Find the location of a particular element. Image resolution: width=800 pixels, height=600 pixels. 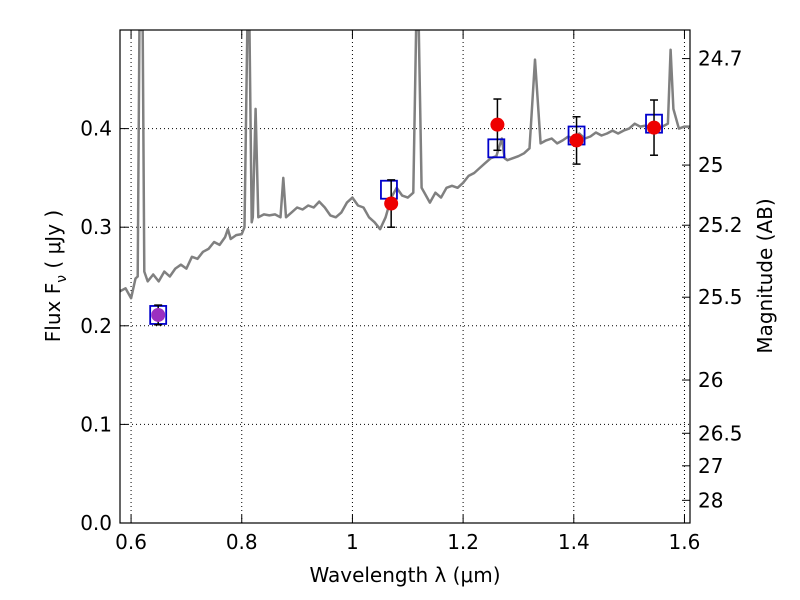

y2-tick-label: 25.5 is located at coordinates (720, 297).